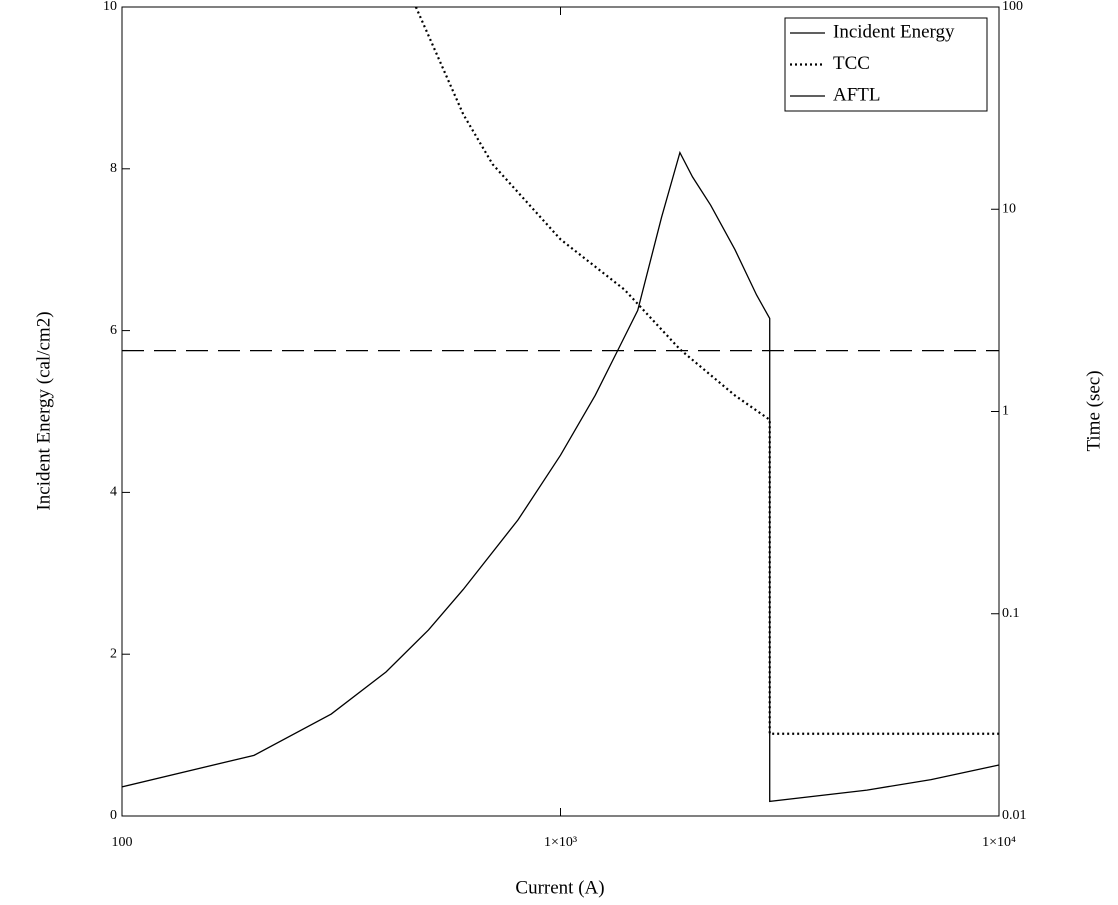 The height and width of the screenshot is (905, 1118). What do you see at coordinates (1009, 208) in the screenshot?
I see `y2-tick-label: 10` at bounding box center [1009, 208].